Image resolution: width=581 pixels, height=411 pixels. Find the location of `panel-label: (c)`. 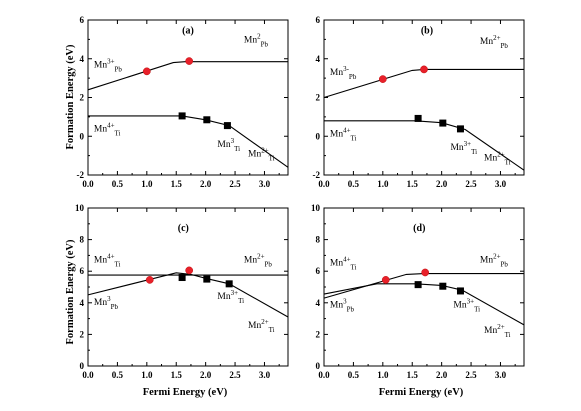

panel-label: (c) is located at coordinates (183, 228).